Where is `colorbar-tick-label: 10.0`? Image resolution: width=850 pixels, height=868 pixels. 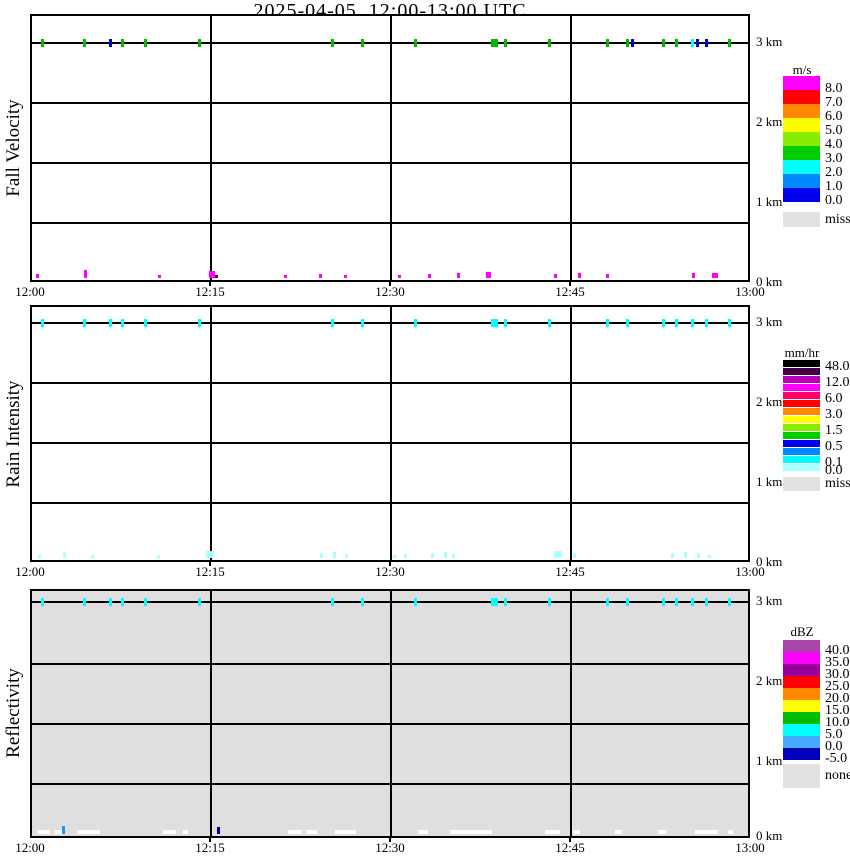 colorbar-tick-label: 10.0 is located at coordinates (837, 722).